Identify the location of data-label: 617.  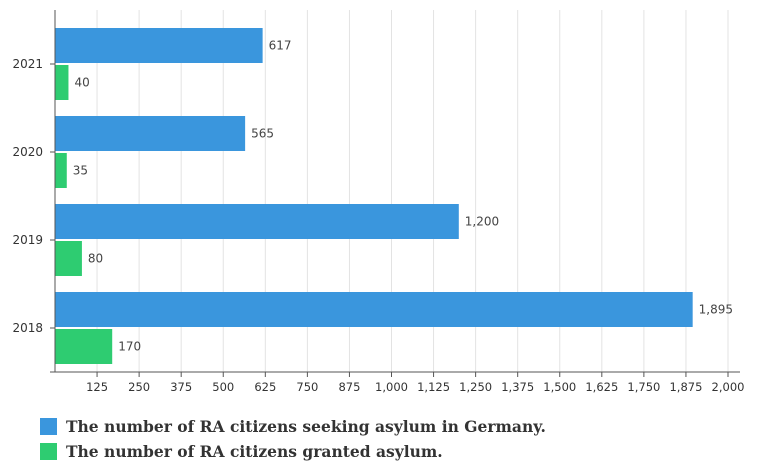
(280, 46).